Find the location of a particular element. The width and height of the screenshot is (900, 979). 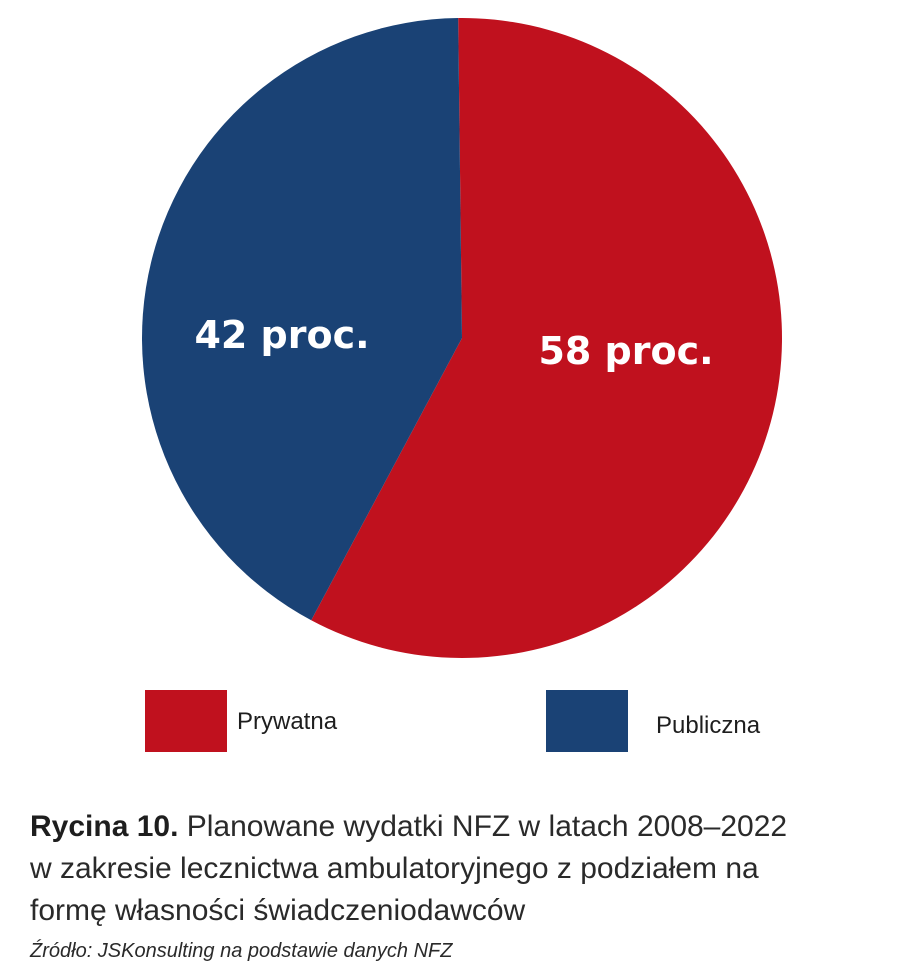

pie-slice-labels: 58 proc. 42 proc. is located at coordinates (453, 343).